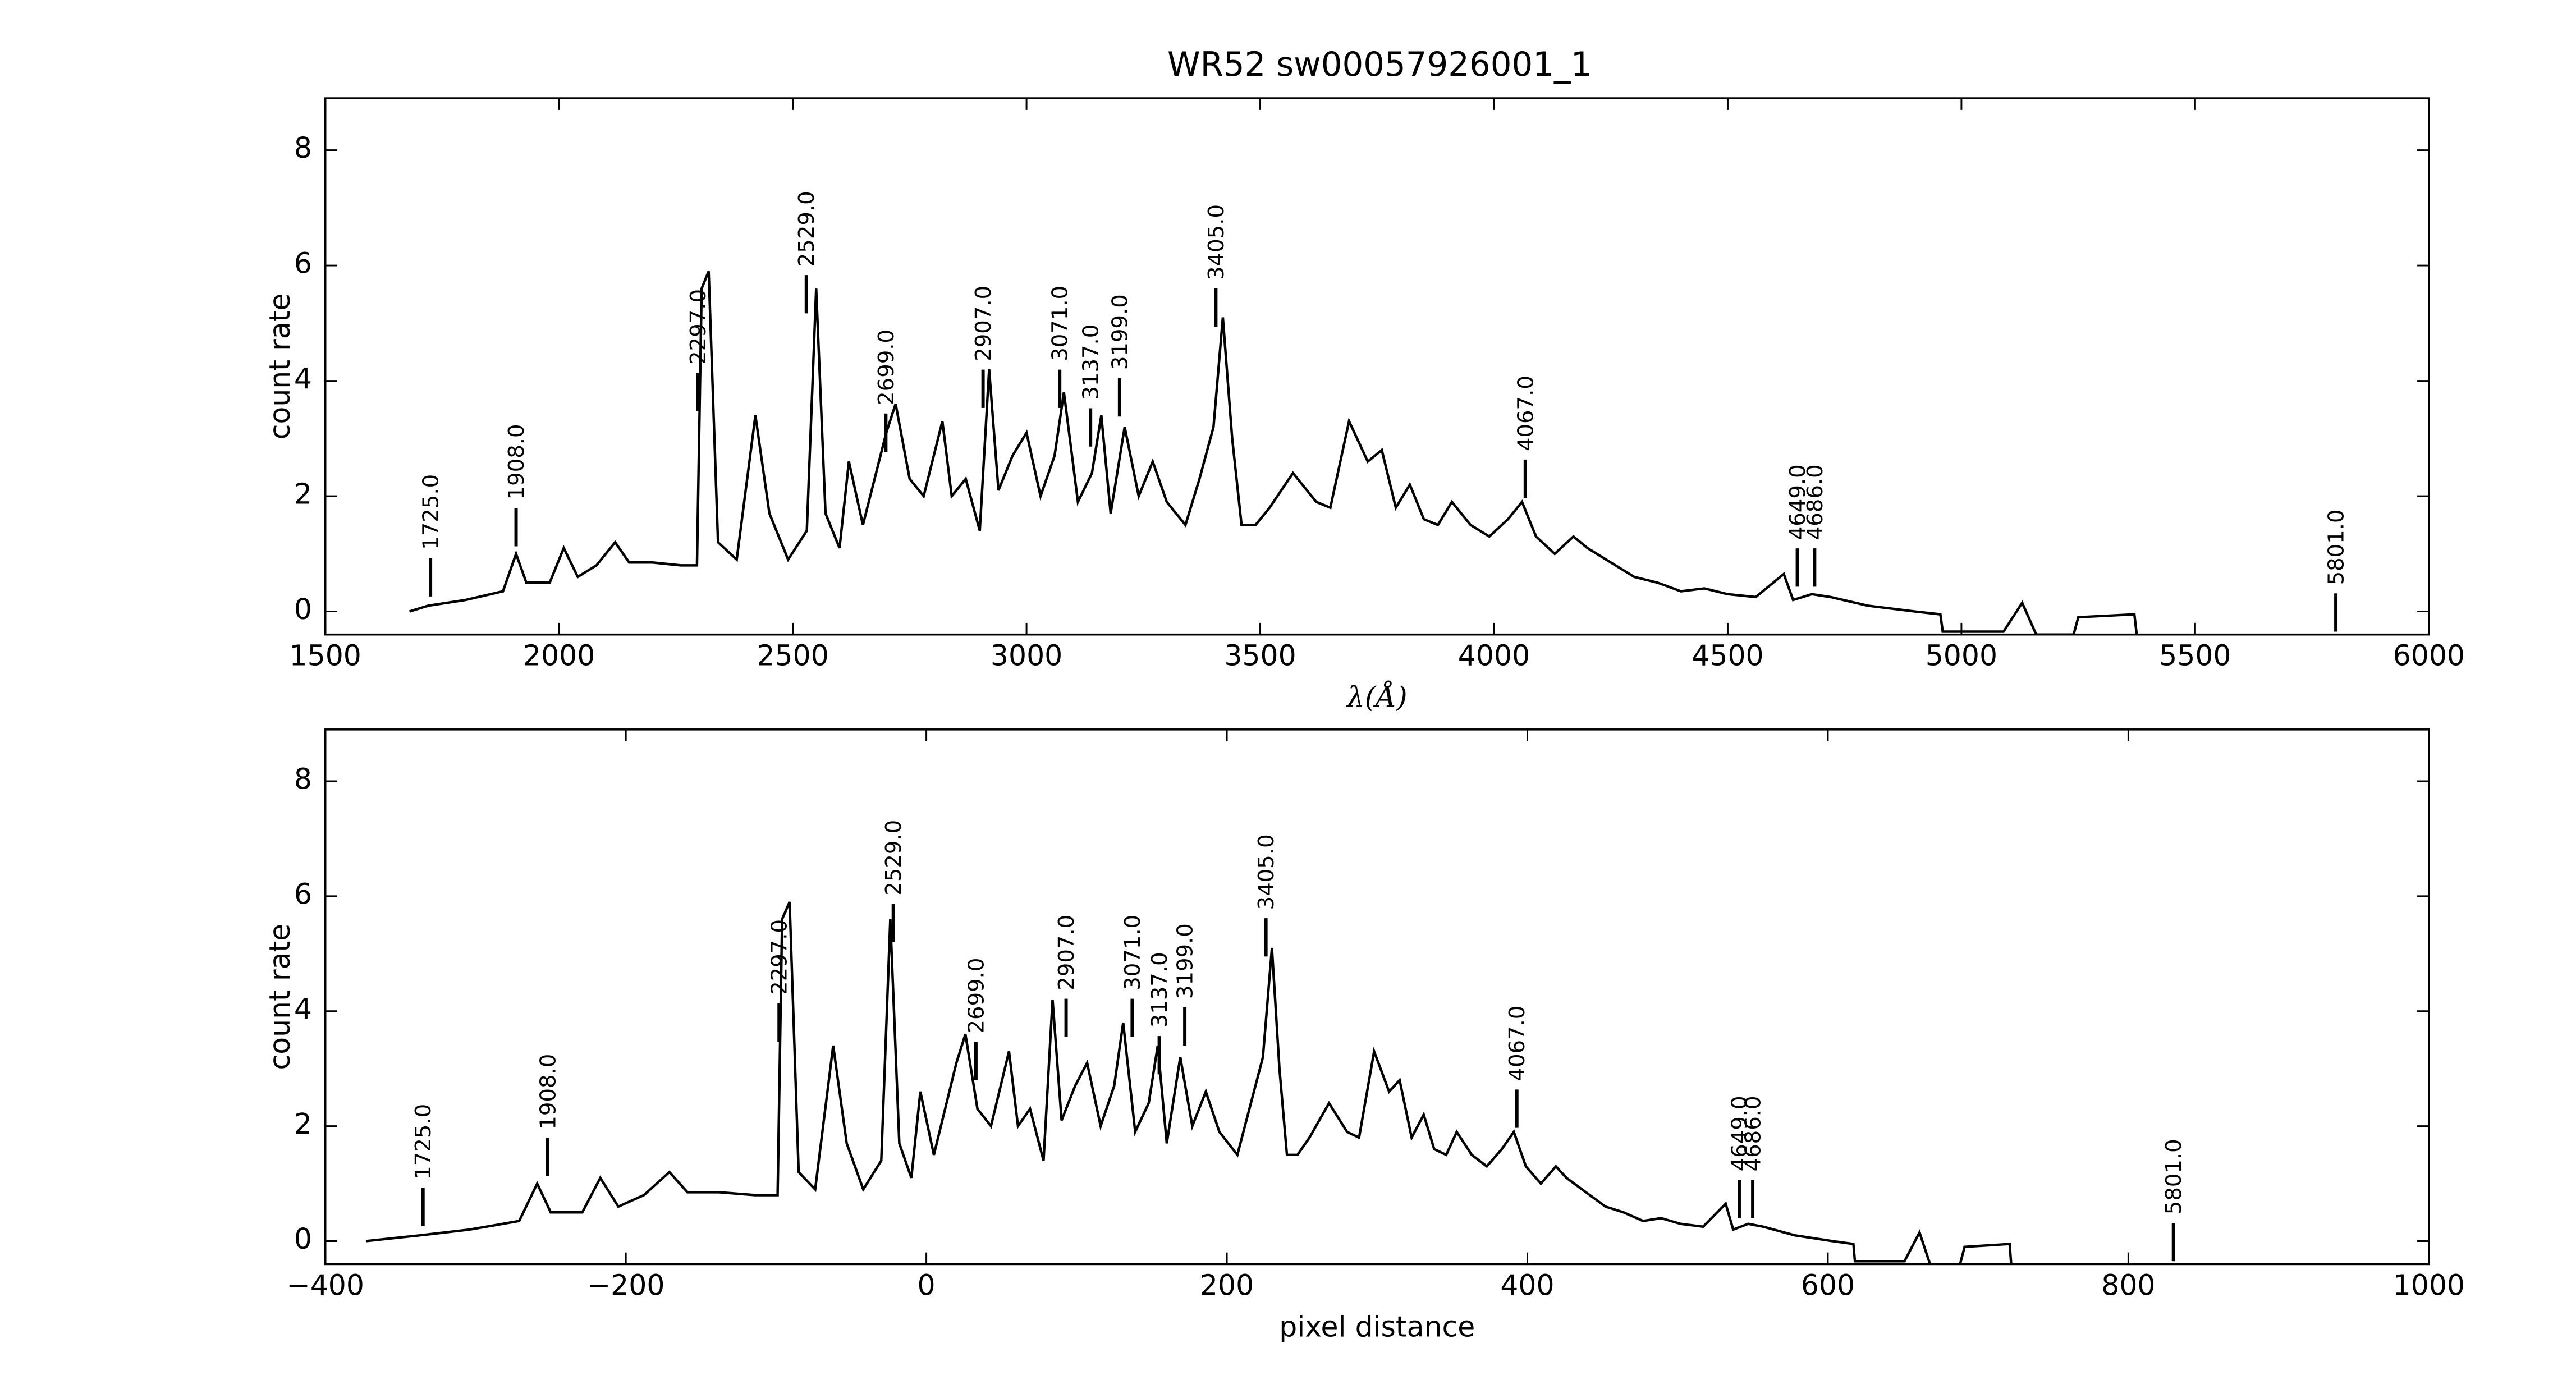 The width and height of the screenshot is (2576, 1389). What do you see at coordinates (2429, 655) in the screenshot?
I see `x-tick-label: 6000` at bounding box center [2429, 655].